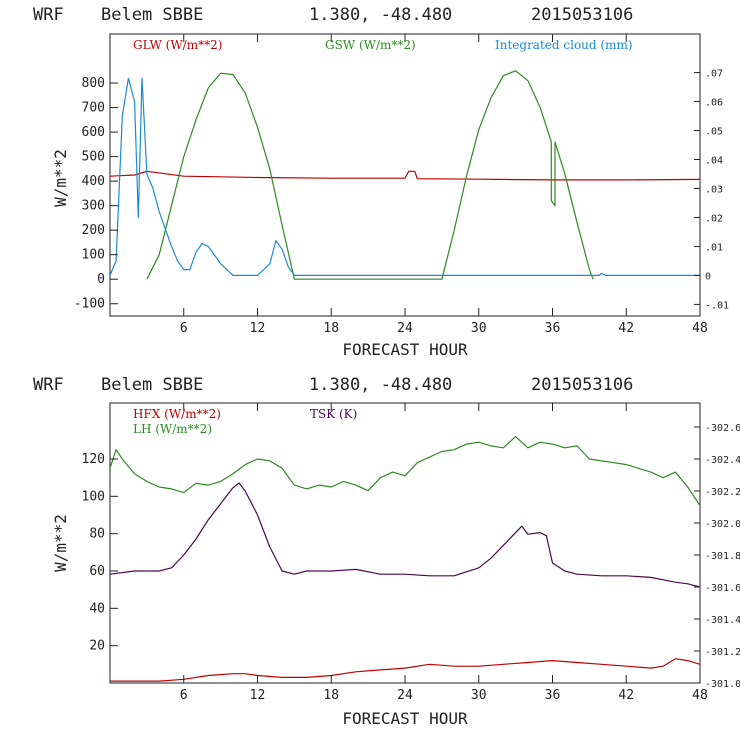  What do you see at coordinates (714, 74) in the screenshot?
I see `y2-tick-label: .07` at bounding box center [714, 74].